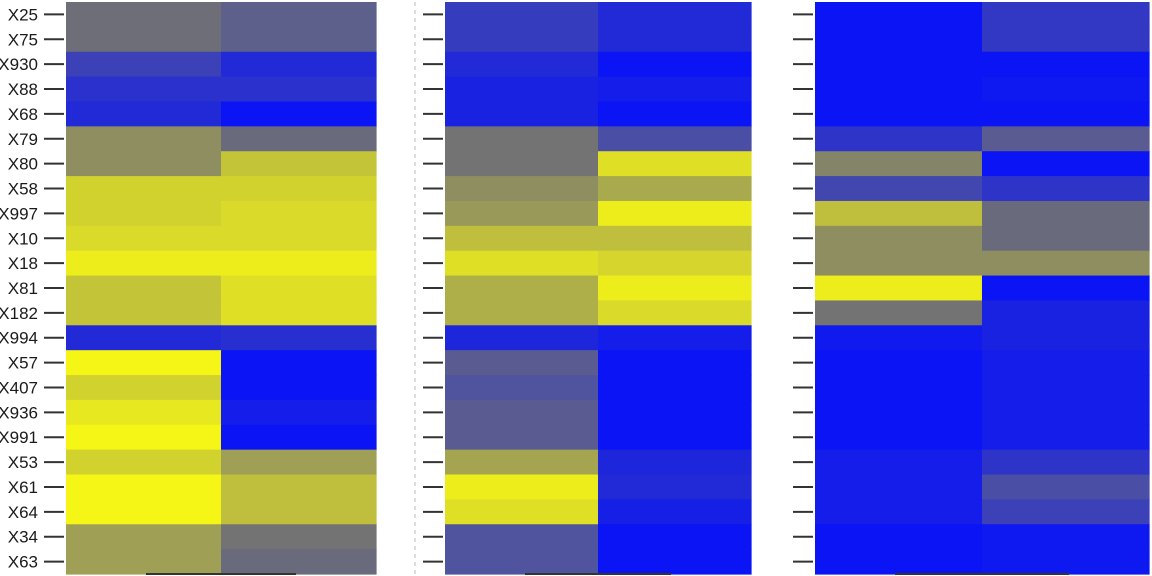 Image resolution: width=1152 pixels, height=576 pixels. Describe the element at coordinates (23, 562) in the screenshot. I see `row-label-x63: X63` at that location.